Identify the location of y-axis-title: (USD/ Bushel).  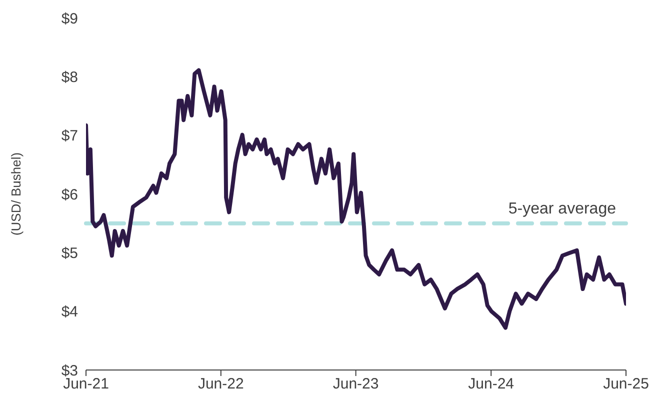
(16, 194).